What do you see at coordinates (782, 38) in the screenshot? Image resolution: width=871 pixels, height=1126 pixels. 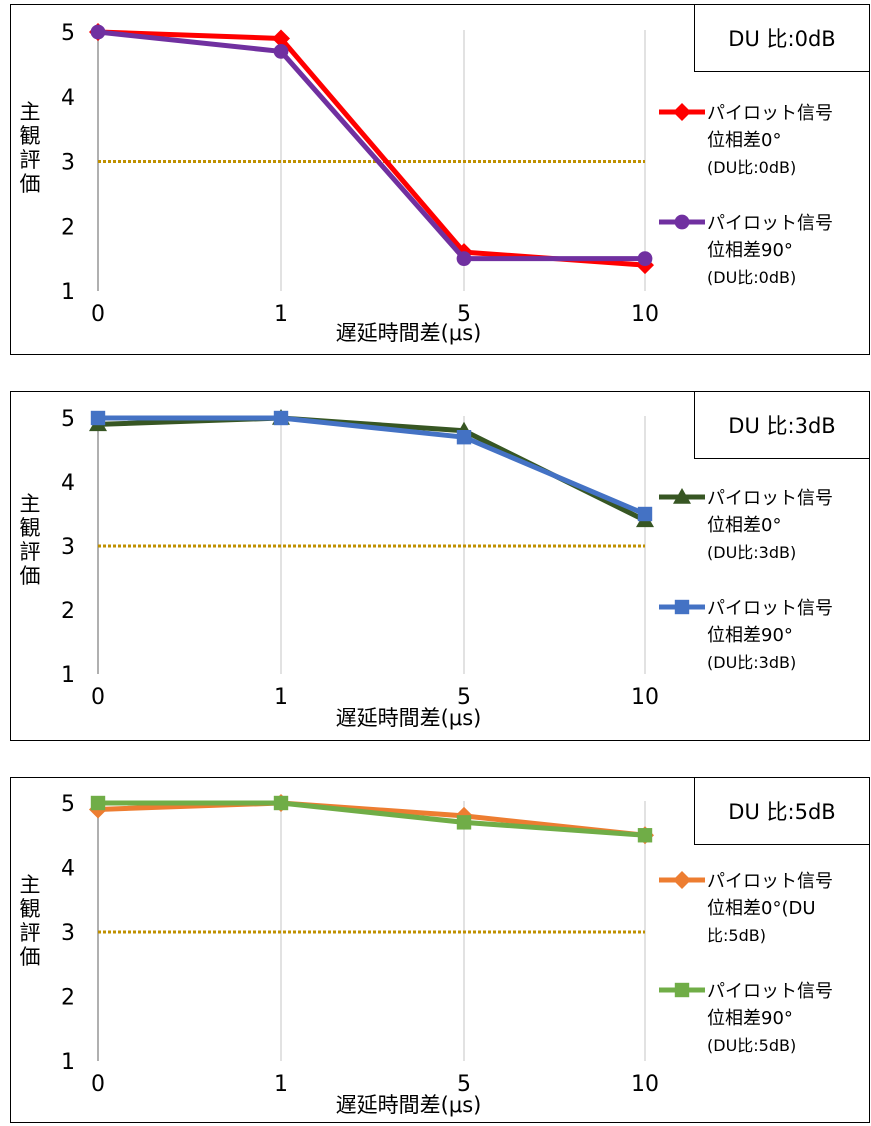 I see `du-ratio-label: DU 比:0dB` at bounding box center [782, 38].